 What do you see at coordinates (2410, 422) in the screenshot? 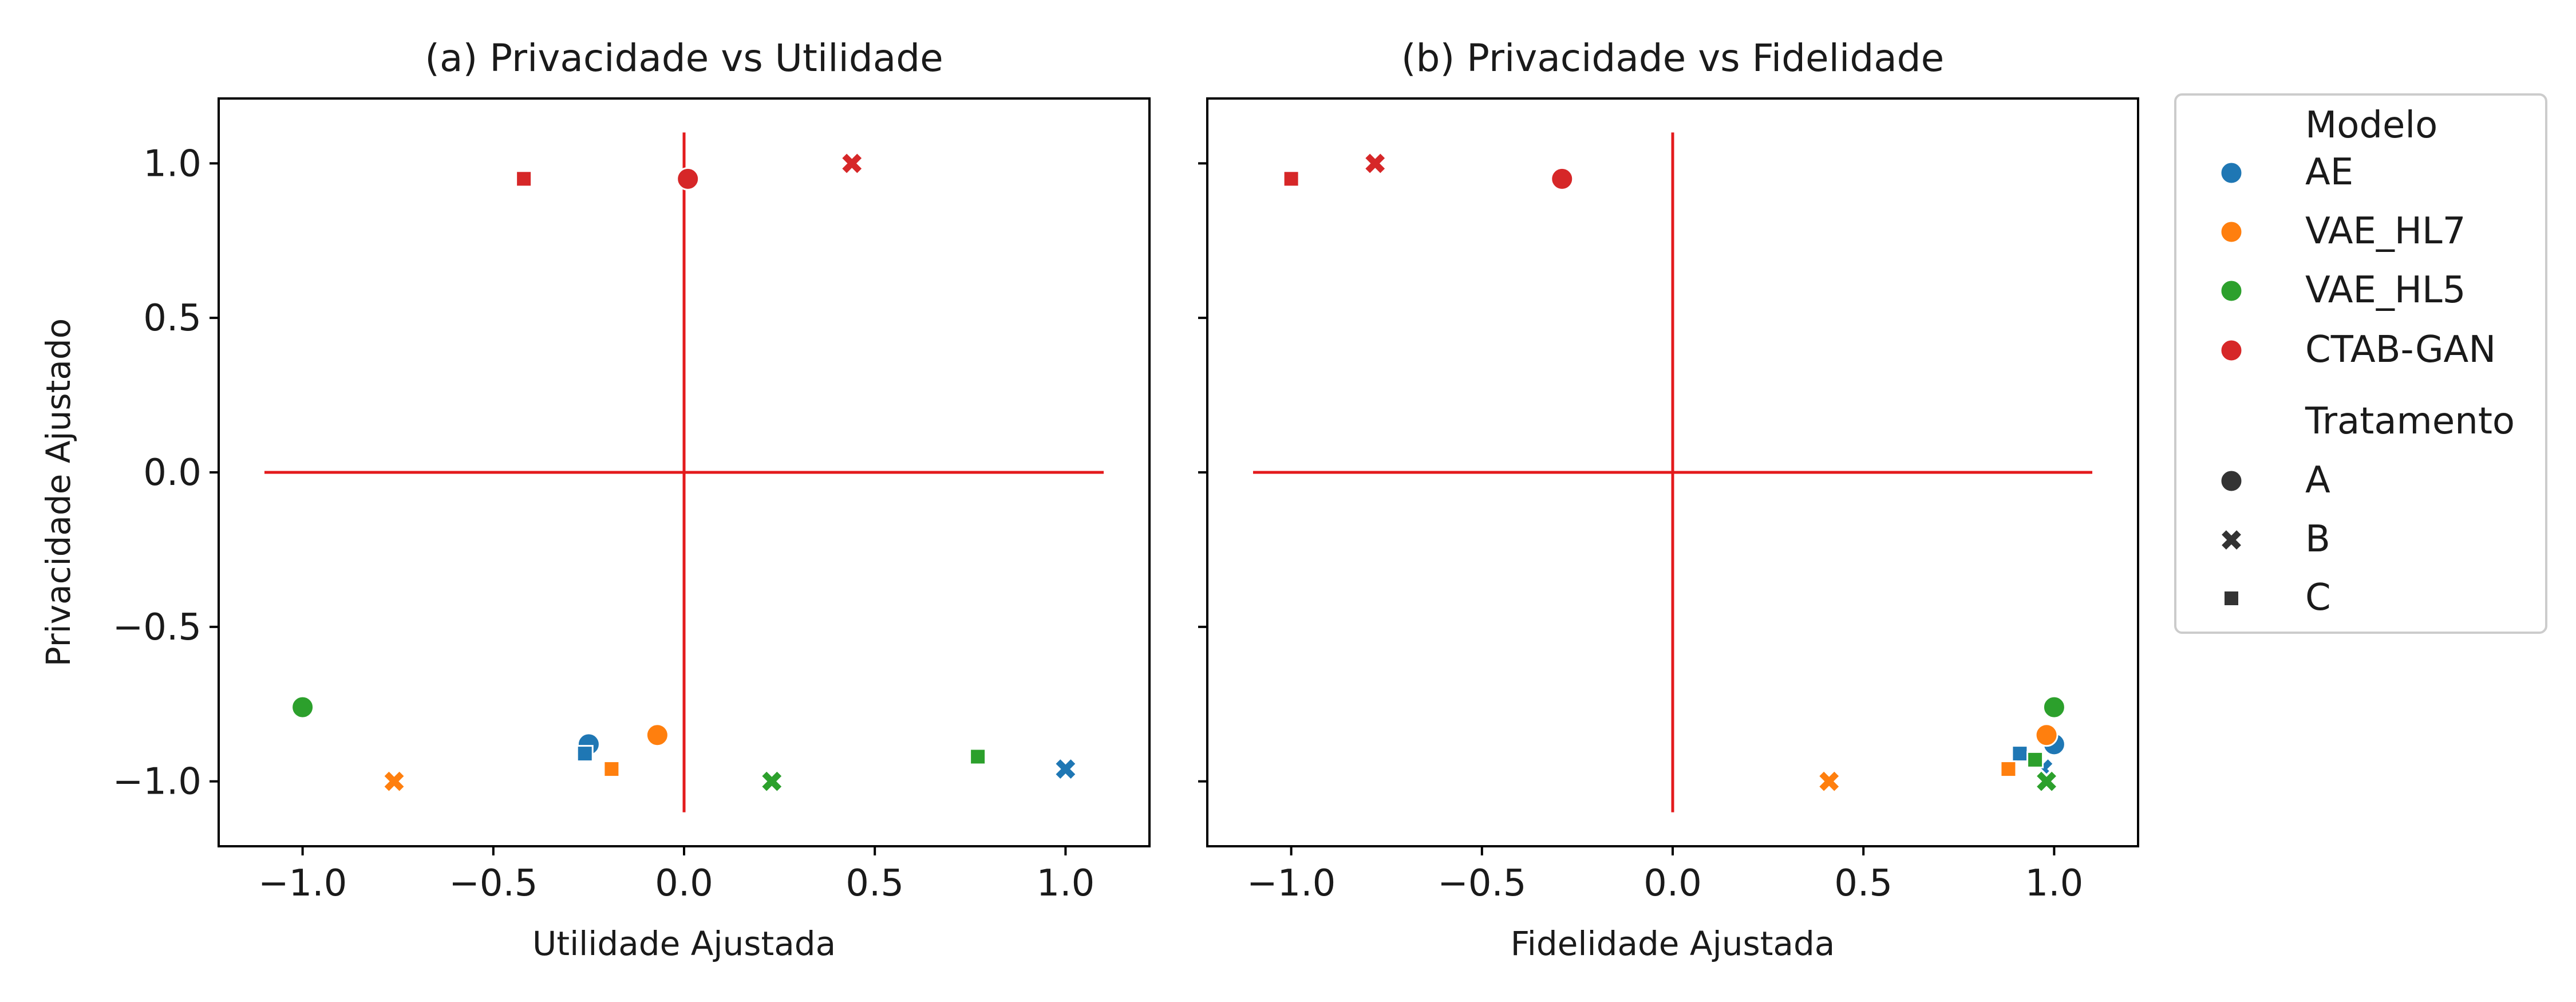
I see `legend-title-treatment: Tratamento` at bounding box center [2410, 422].